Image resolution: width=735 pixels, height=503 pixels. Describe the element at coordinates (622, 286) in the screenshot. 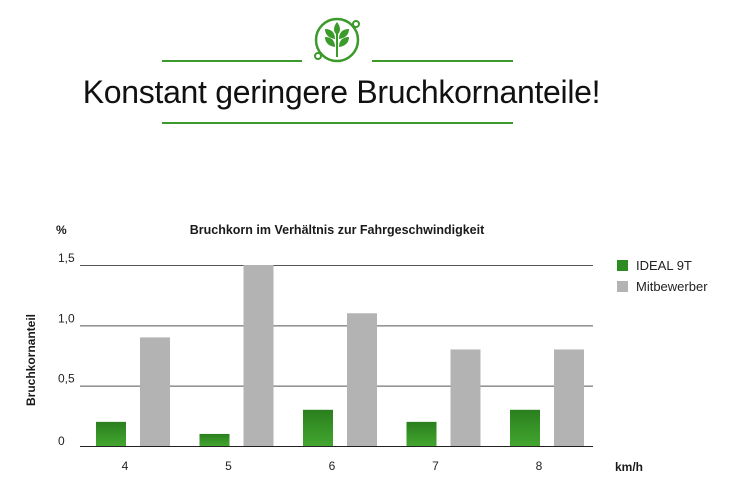

I see `legend-swatch-gray` at that location.